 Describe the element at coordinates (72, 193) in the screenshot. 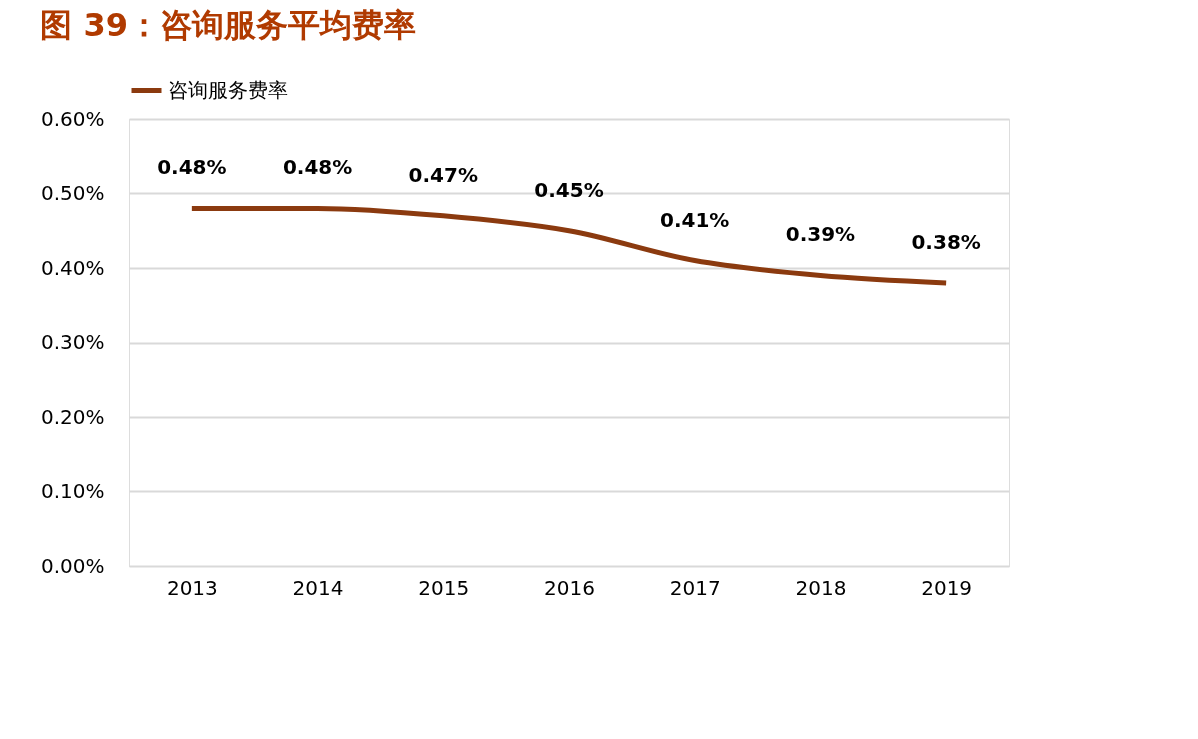

I see `y-tick-label: 0.50%` at that location.